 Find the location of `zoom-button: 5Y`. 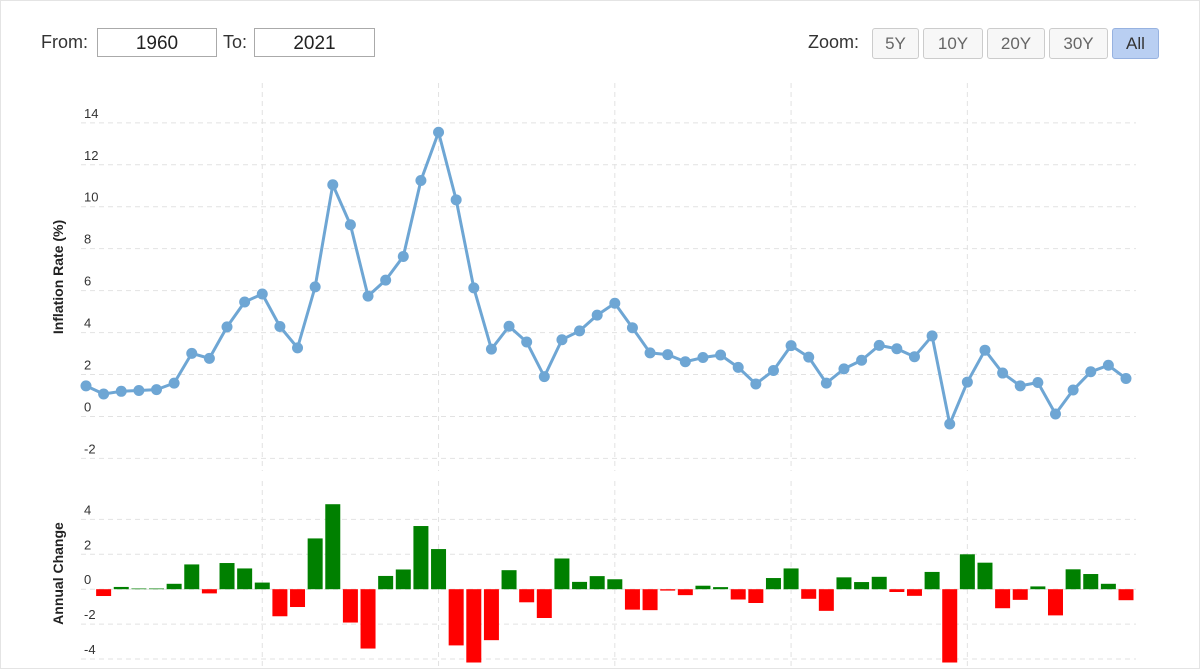

zoom-button: 5Y is located at coordinates (895, 43).